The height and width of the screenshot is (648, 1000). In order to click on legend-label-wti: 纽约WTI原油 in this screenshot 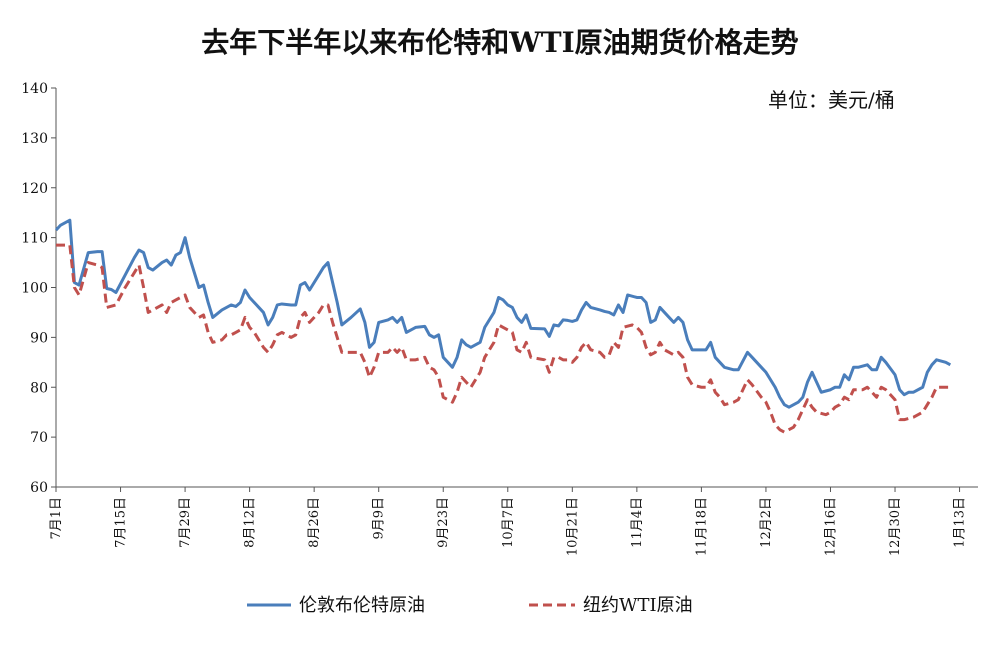, I will do `click(638, 605)`.